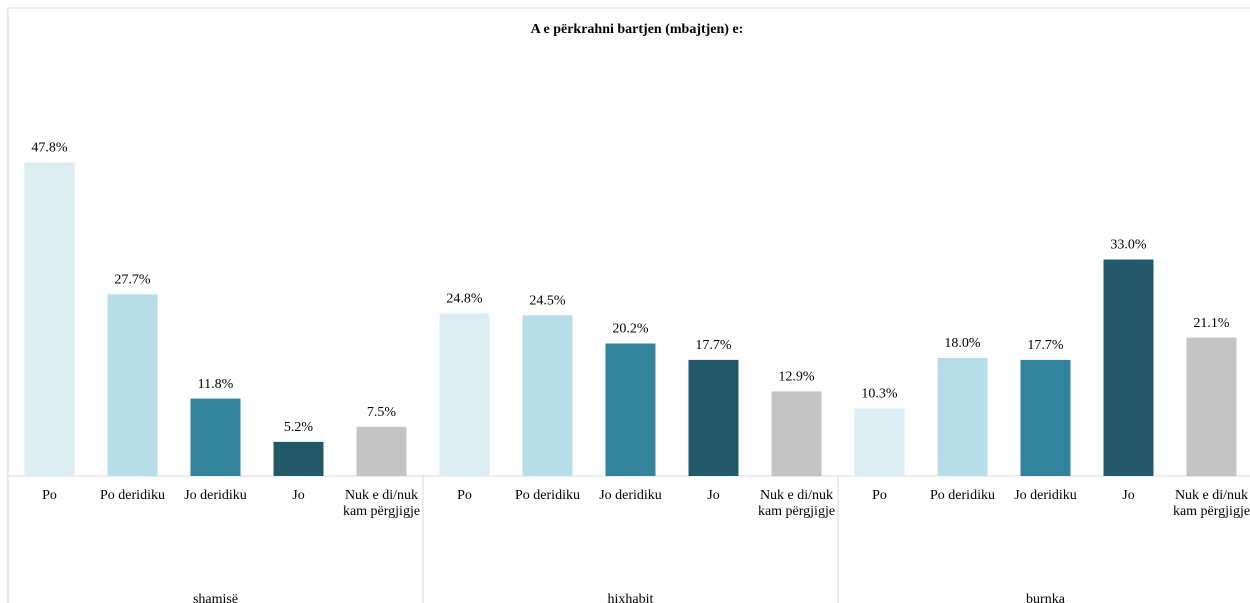 The image size is (1250, 603). I want to click on group-label: shamisë, so click(215, 597).